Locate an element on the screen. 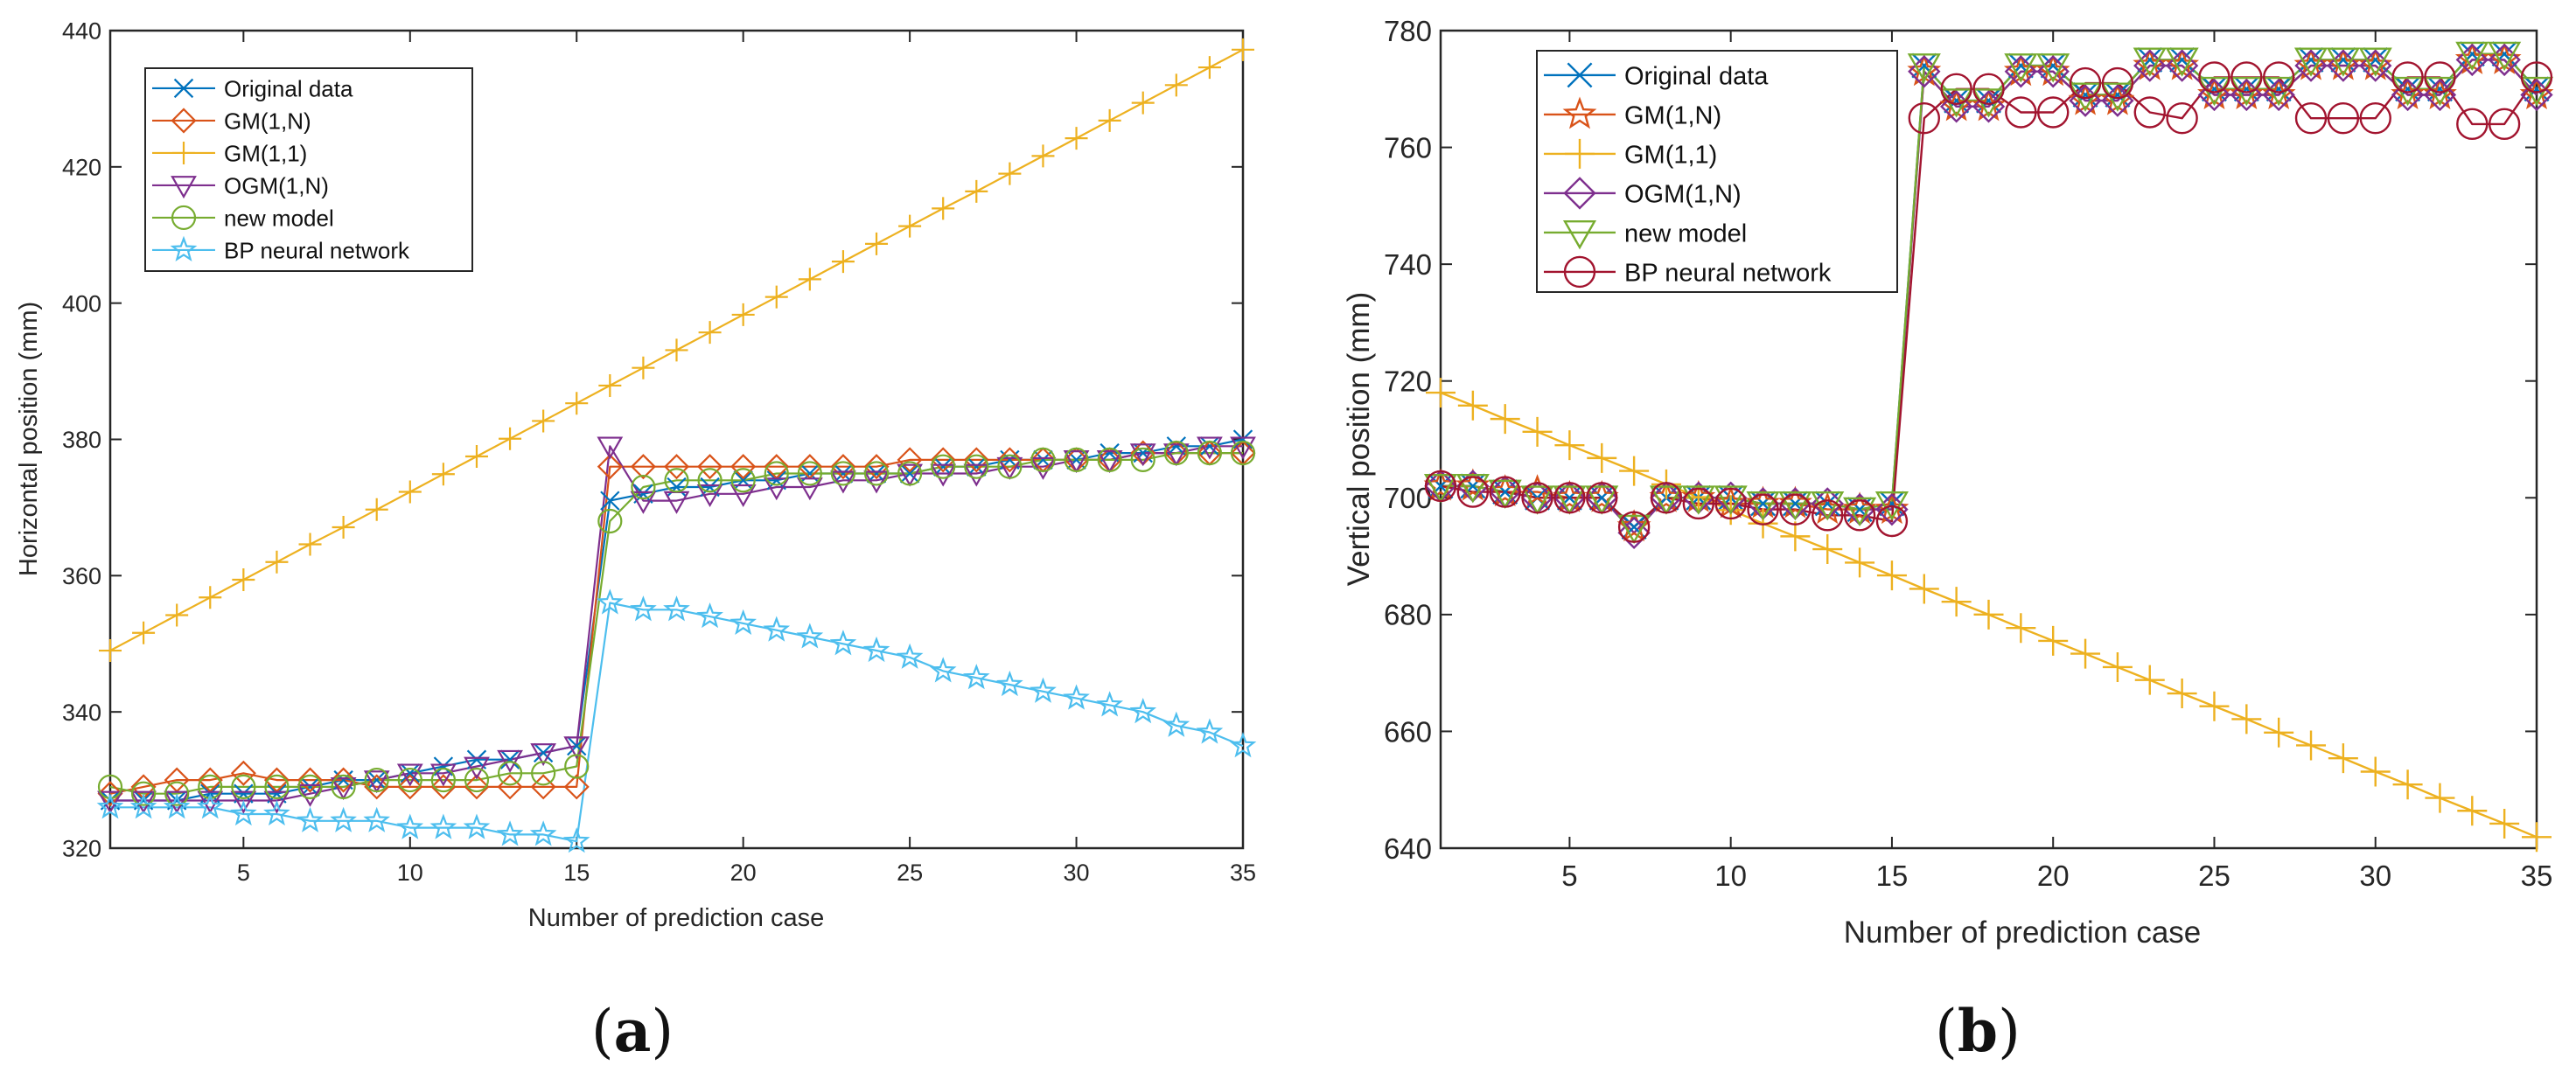 This screenshot has width=2576, height=1086. y-tick-label: 320 is located at coordinates (81, 849).